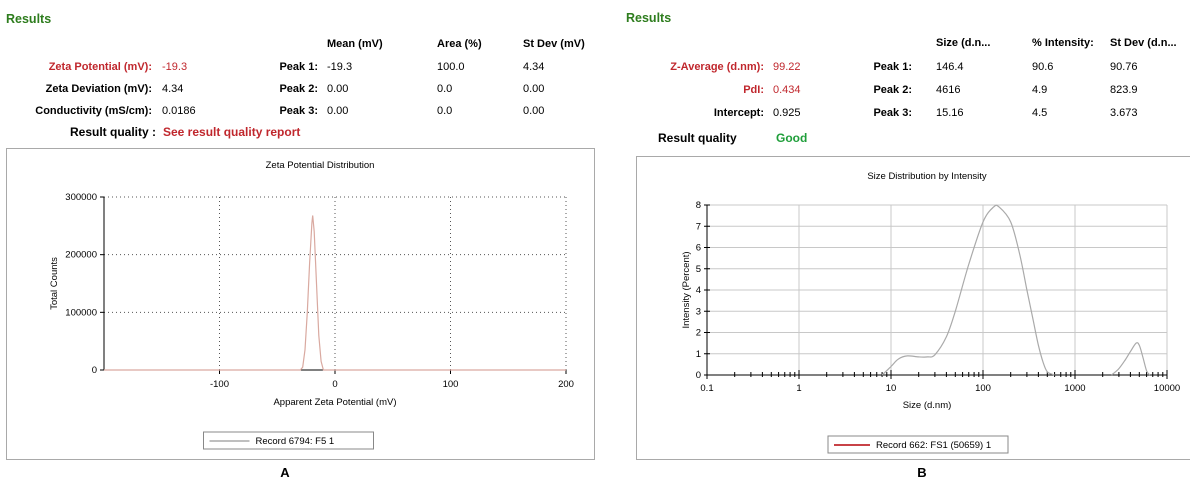 The height and width of the screenshot is (480, 1190). Describe the element at coordinates (219, 384) in the screenshot. I see `x-tick-label: -100` at that location.